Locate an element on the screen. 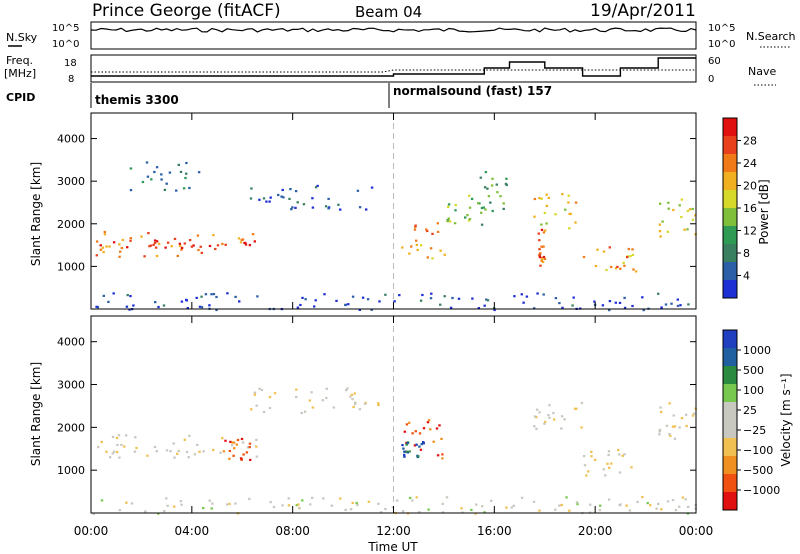 Image resolution: width=800 pixels, height=554 pixels. x-tick-label: 08:00 is located at coordinates (292, 531).